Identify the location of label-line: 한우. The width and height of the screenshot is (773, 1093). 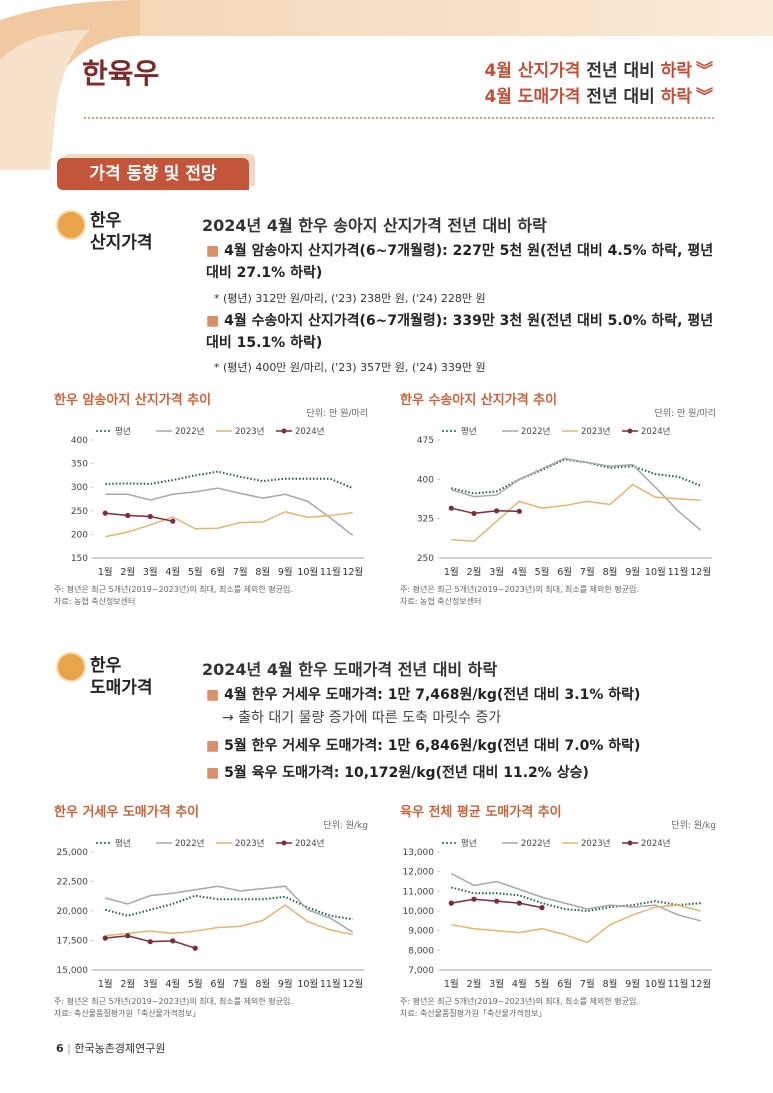
(106, 221).